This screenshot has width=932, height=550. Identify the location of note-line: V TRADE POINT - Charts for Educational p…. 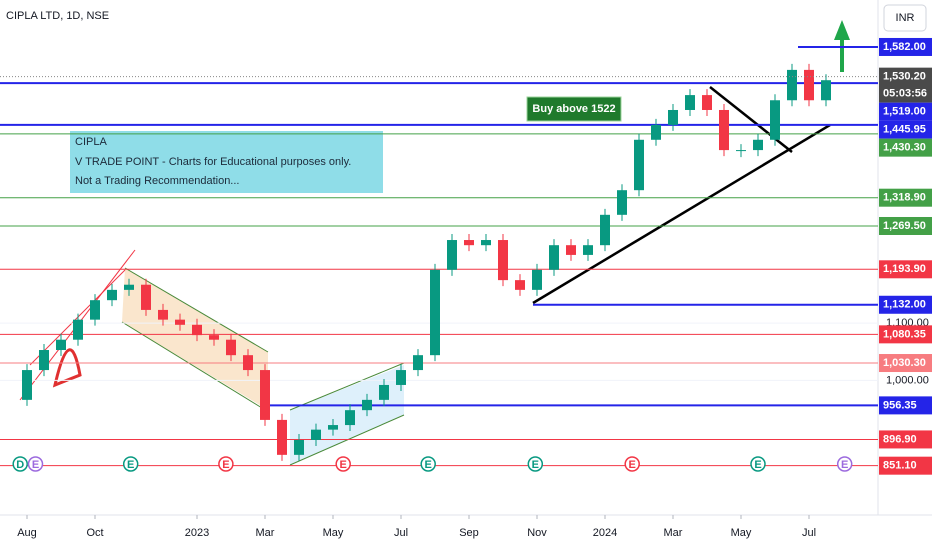
(213, 162).